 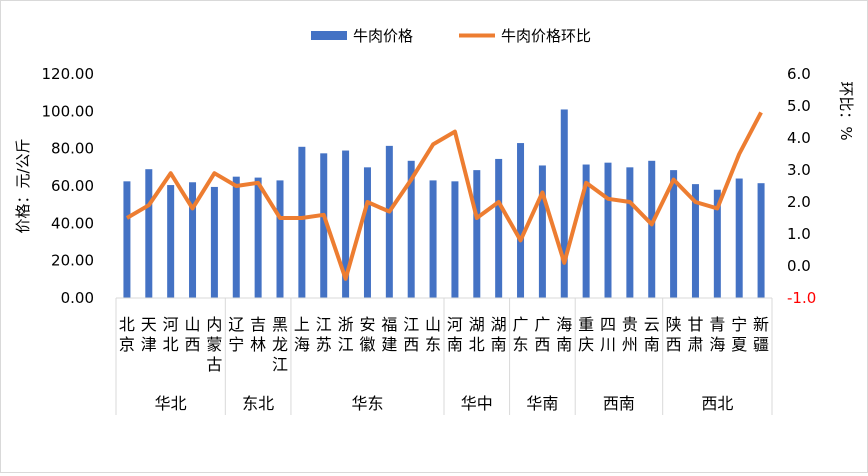 I want to click on x-tick-label: 贵州, so click(x=630, y=334).